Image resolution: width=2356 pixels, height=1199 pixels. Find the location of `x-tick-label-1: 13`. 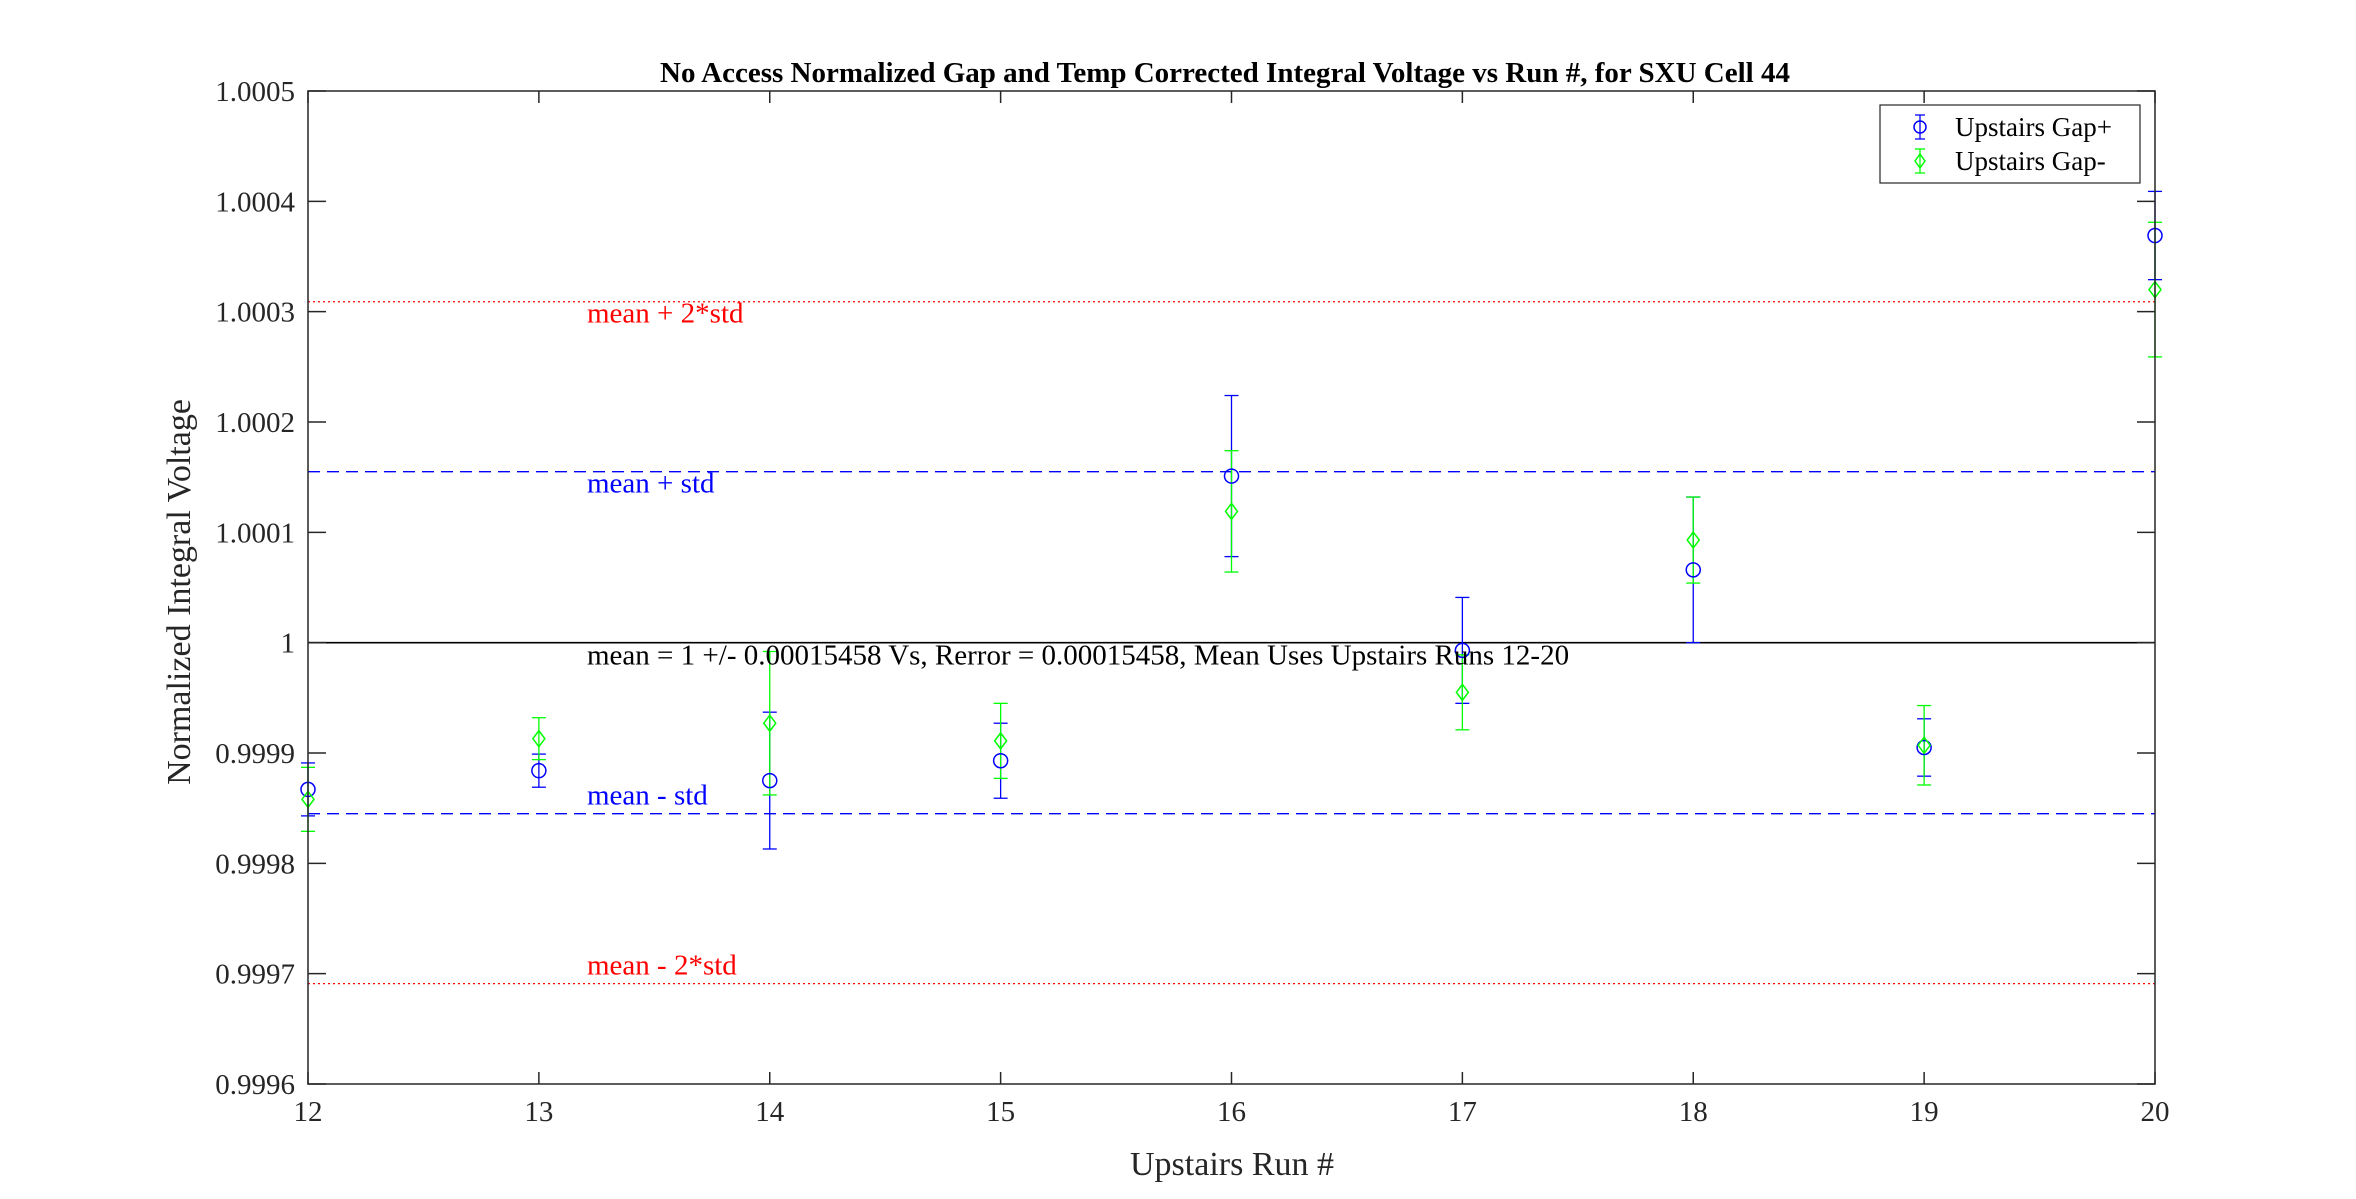

x-tick-label-1: 13 is located at coordinates (538, 1112).